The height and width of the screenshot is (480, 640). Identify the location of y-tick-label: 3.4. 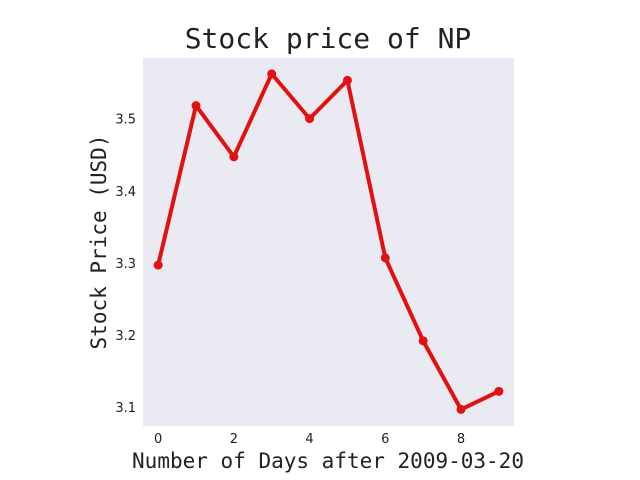
(125, 192).